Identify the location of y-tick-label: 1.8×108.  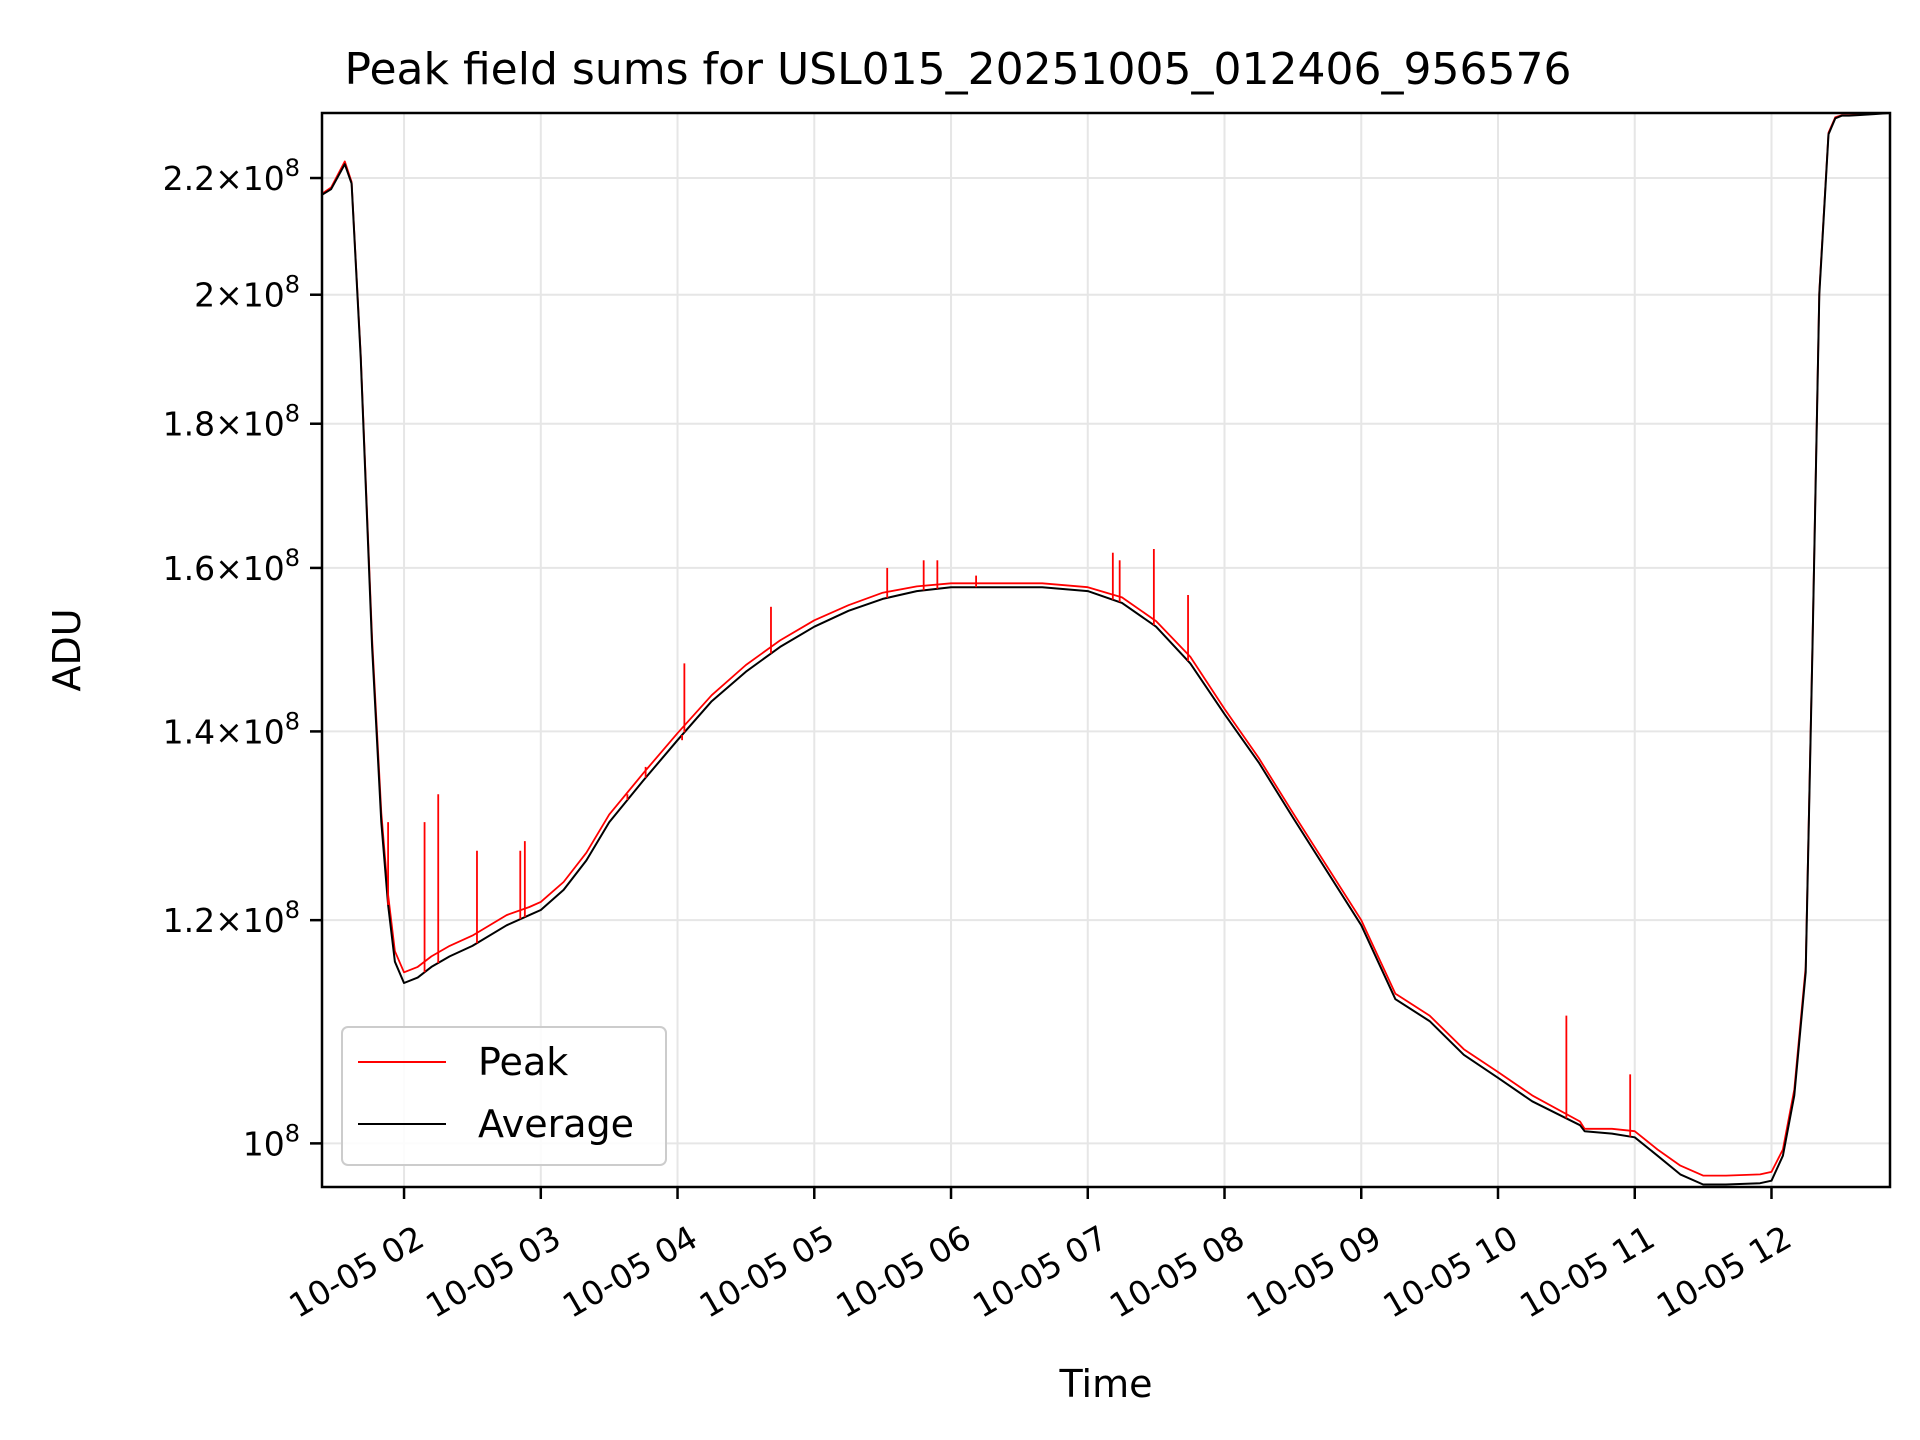
(231, 422).